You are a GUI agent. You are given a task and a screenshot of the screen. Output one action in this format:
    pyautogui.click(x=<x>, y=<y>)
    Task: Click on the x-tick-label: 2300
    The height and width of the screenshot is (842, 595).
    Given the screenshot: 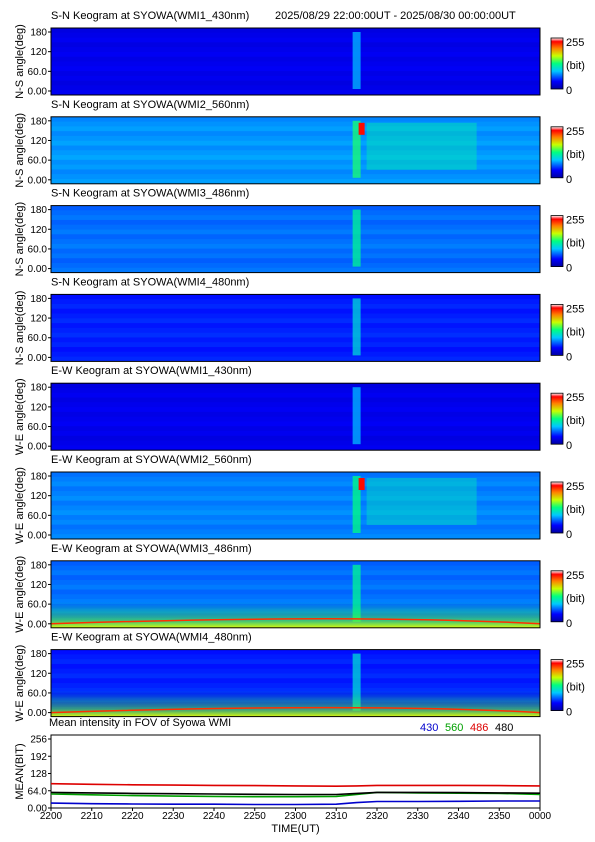 What is the action you would take?
    pyautogui.click(x=295, y=816)
    